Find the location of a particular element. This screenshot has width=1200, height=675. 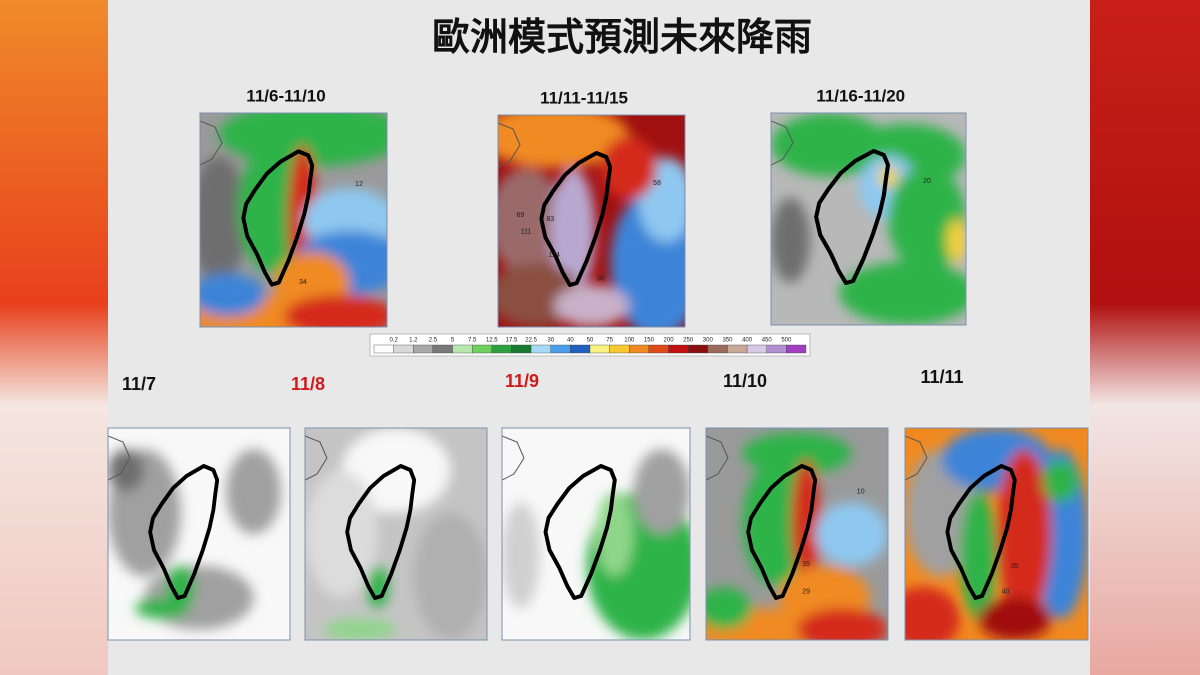

map-value: 12 is located at coordinates (359, 184).